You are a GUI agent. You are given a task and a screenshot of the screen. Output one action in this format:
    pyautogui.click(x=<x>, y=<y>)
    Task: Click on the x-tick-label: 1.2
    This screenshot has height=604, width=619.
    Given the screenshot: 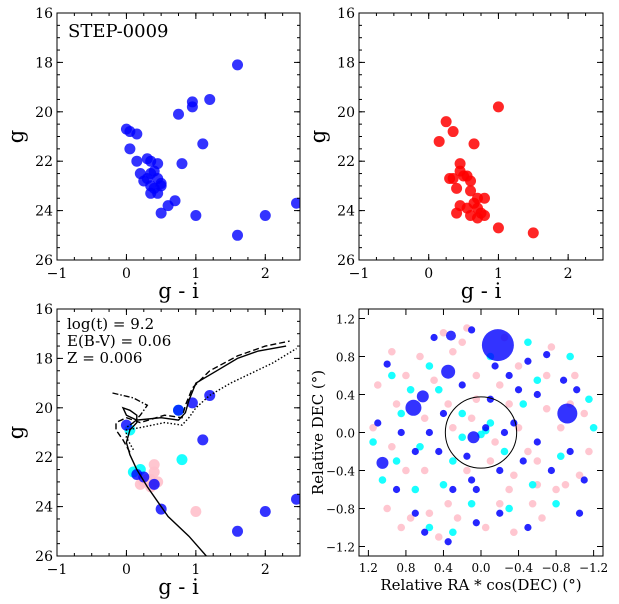 What is the action you would take?
    pyautogui.click(x=368, y=568)
    